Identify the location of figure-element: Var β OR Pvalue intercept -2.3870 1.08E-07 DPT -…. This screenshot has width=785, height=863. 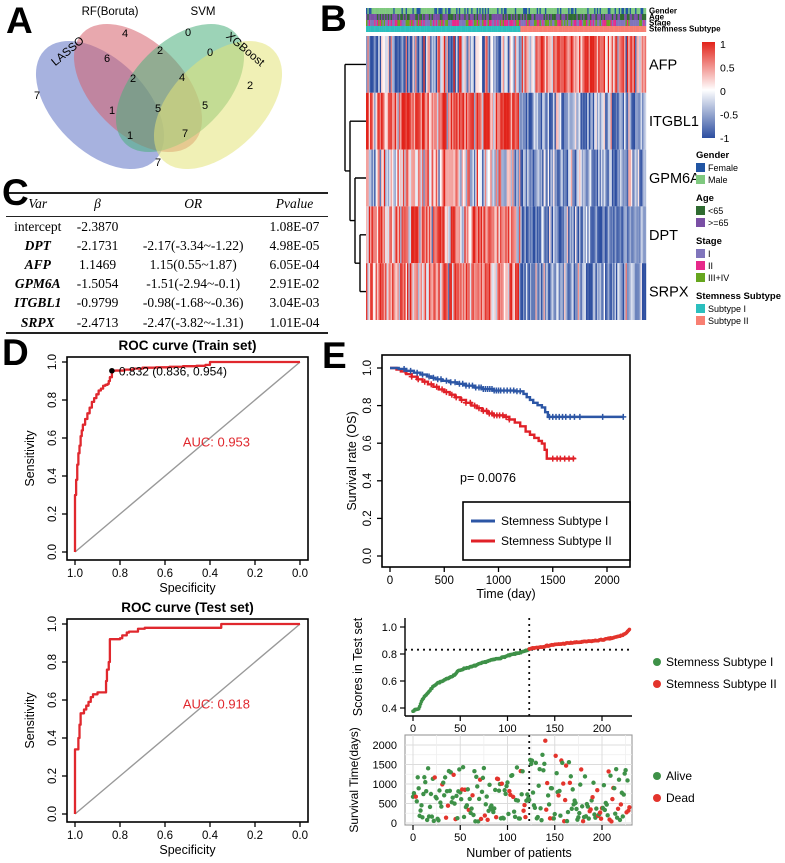
(167, 263).